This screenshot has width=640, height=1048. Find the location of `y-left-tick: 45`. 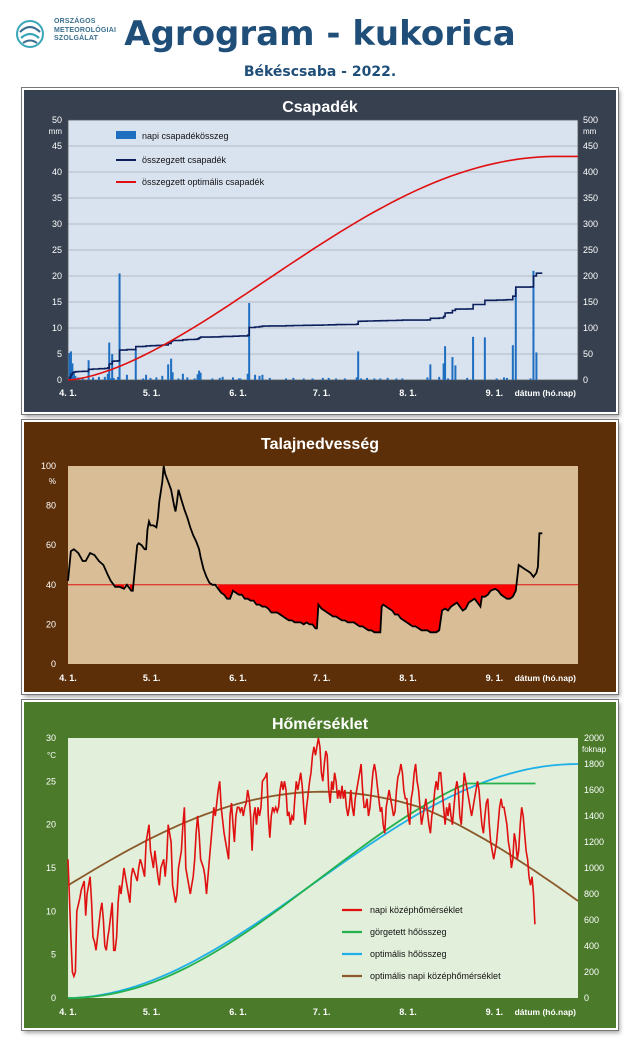

y-left-tick: 45 is located at coordinates (57, 146).